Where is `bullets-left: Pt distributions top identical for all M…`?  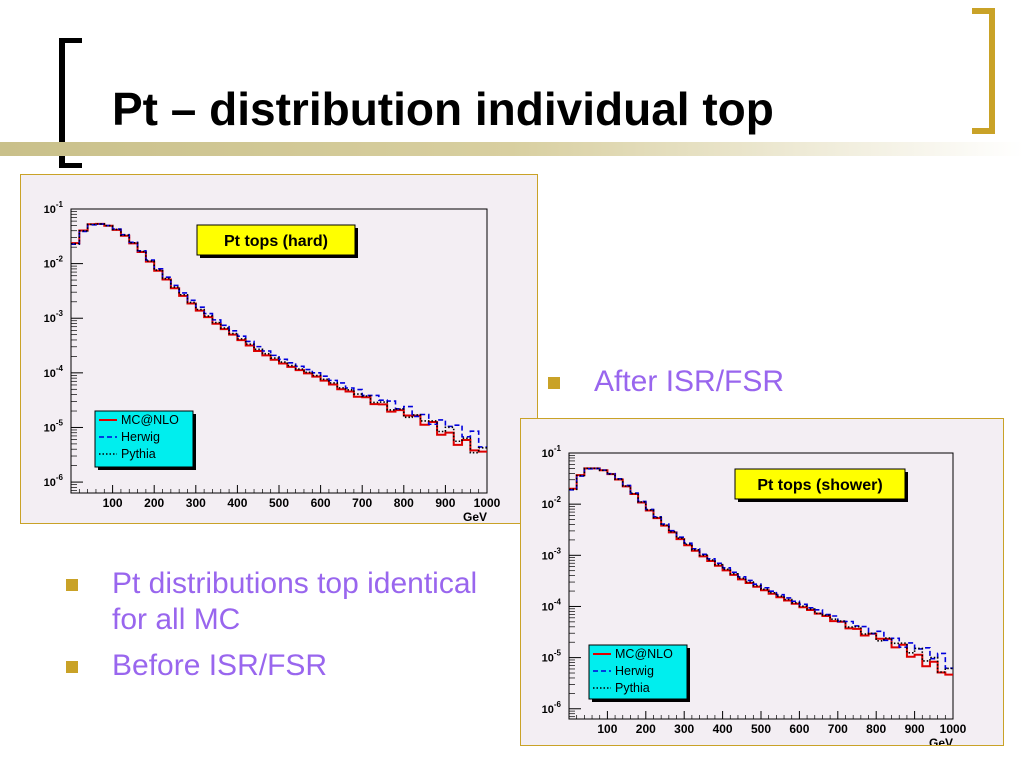
bullets-left: Pt distributions top identical for all M… is located at coordinates (276, 630).